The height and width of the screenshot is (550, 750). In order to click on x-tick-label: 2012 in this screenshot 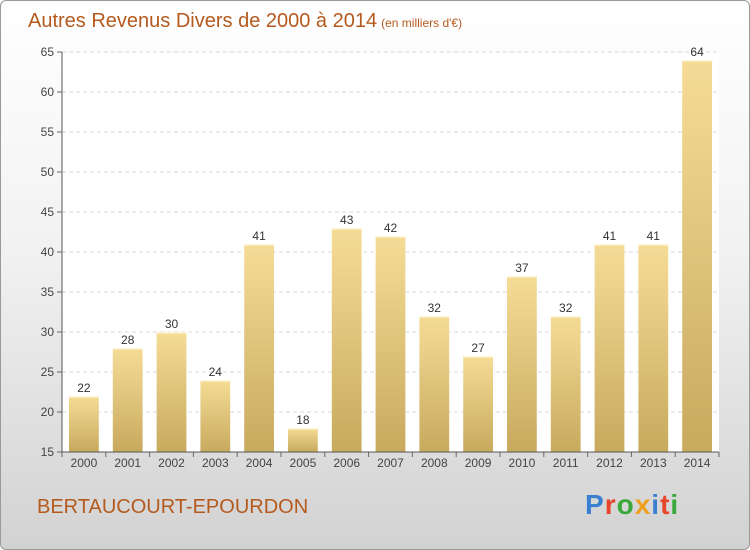, I will do `click(609, 463)`.